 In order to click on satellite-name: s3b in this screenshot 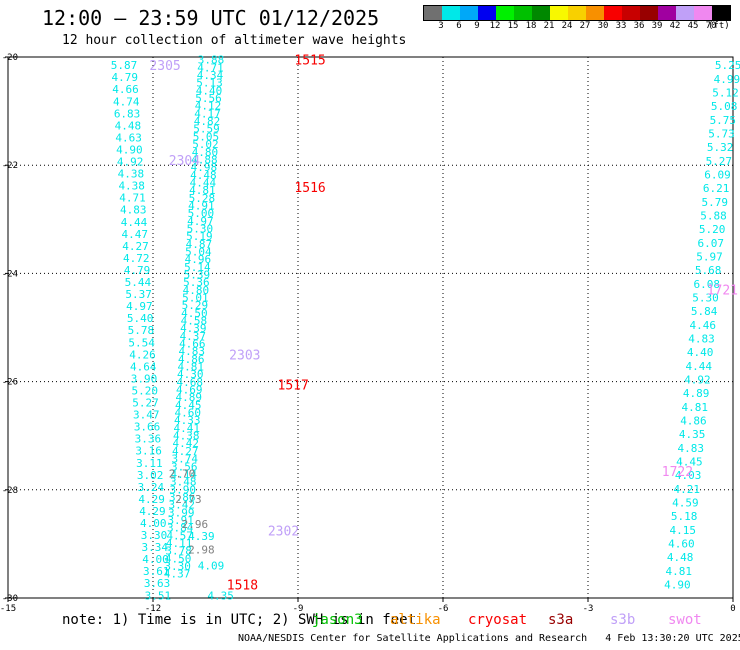, I will do `click(623, 620)`.